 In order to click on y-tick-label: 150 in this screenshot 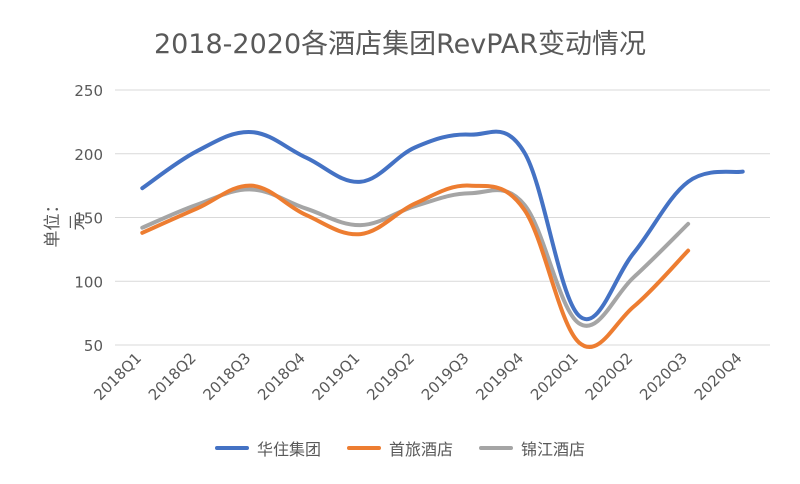, I will do `click(88, 219)`.